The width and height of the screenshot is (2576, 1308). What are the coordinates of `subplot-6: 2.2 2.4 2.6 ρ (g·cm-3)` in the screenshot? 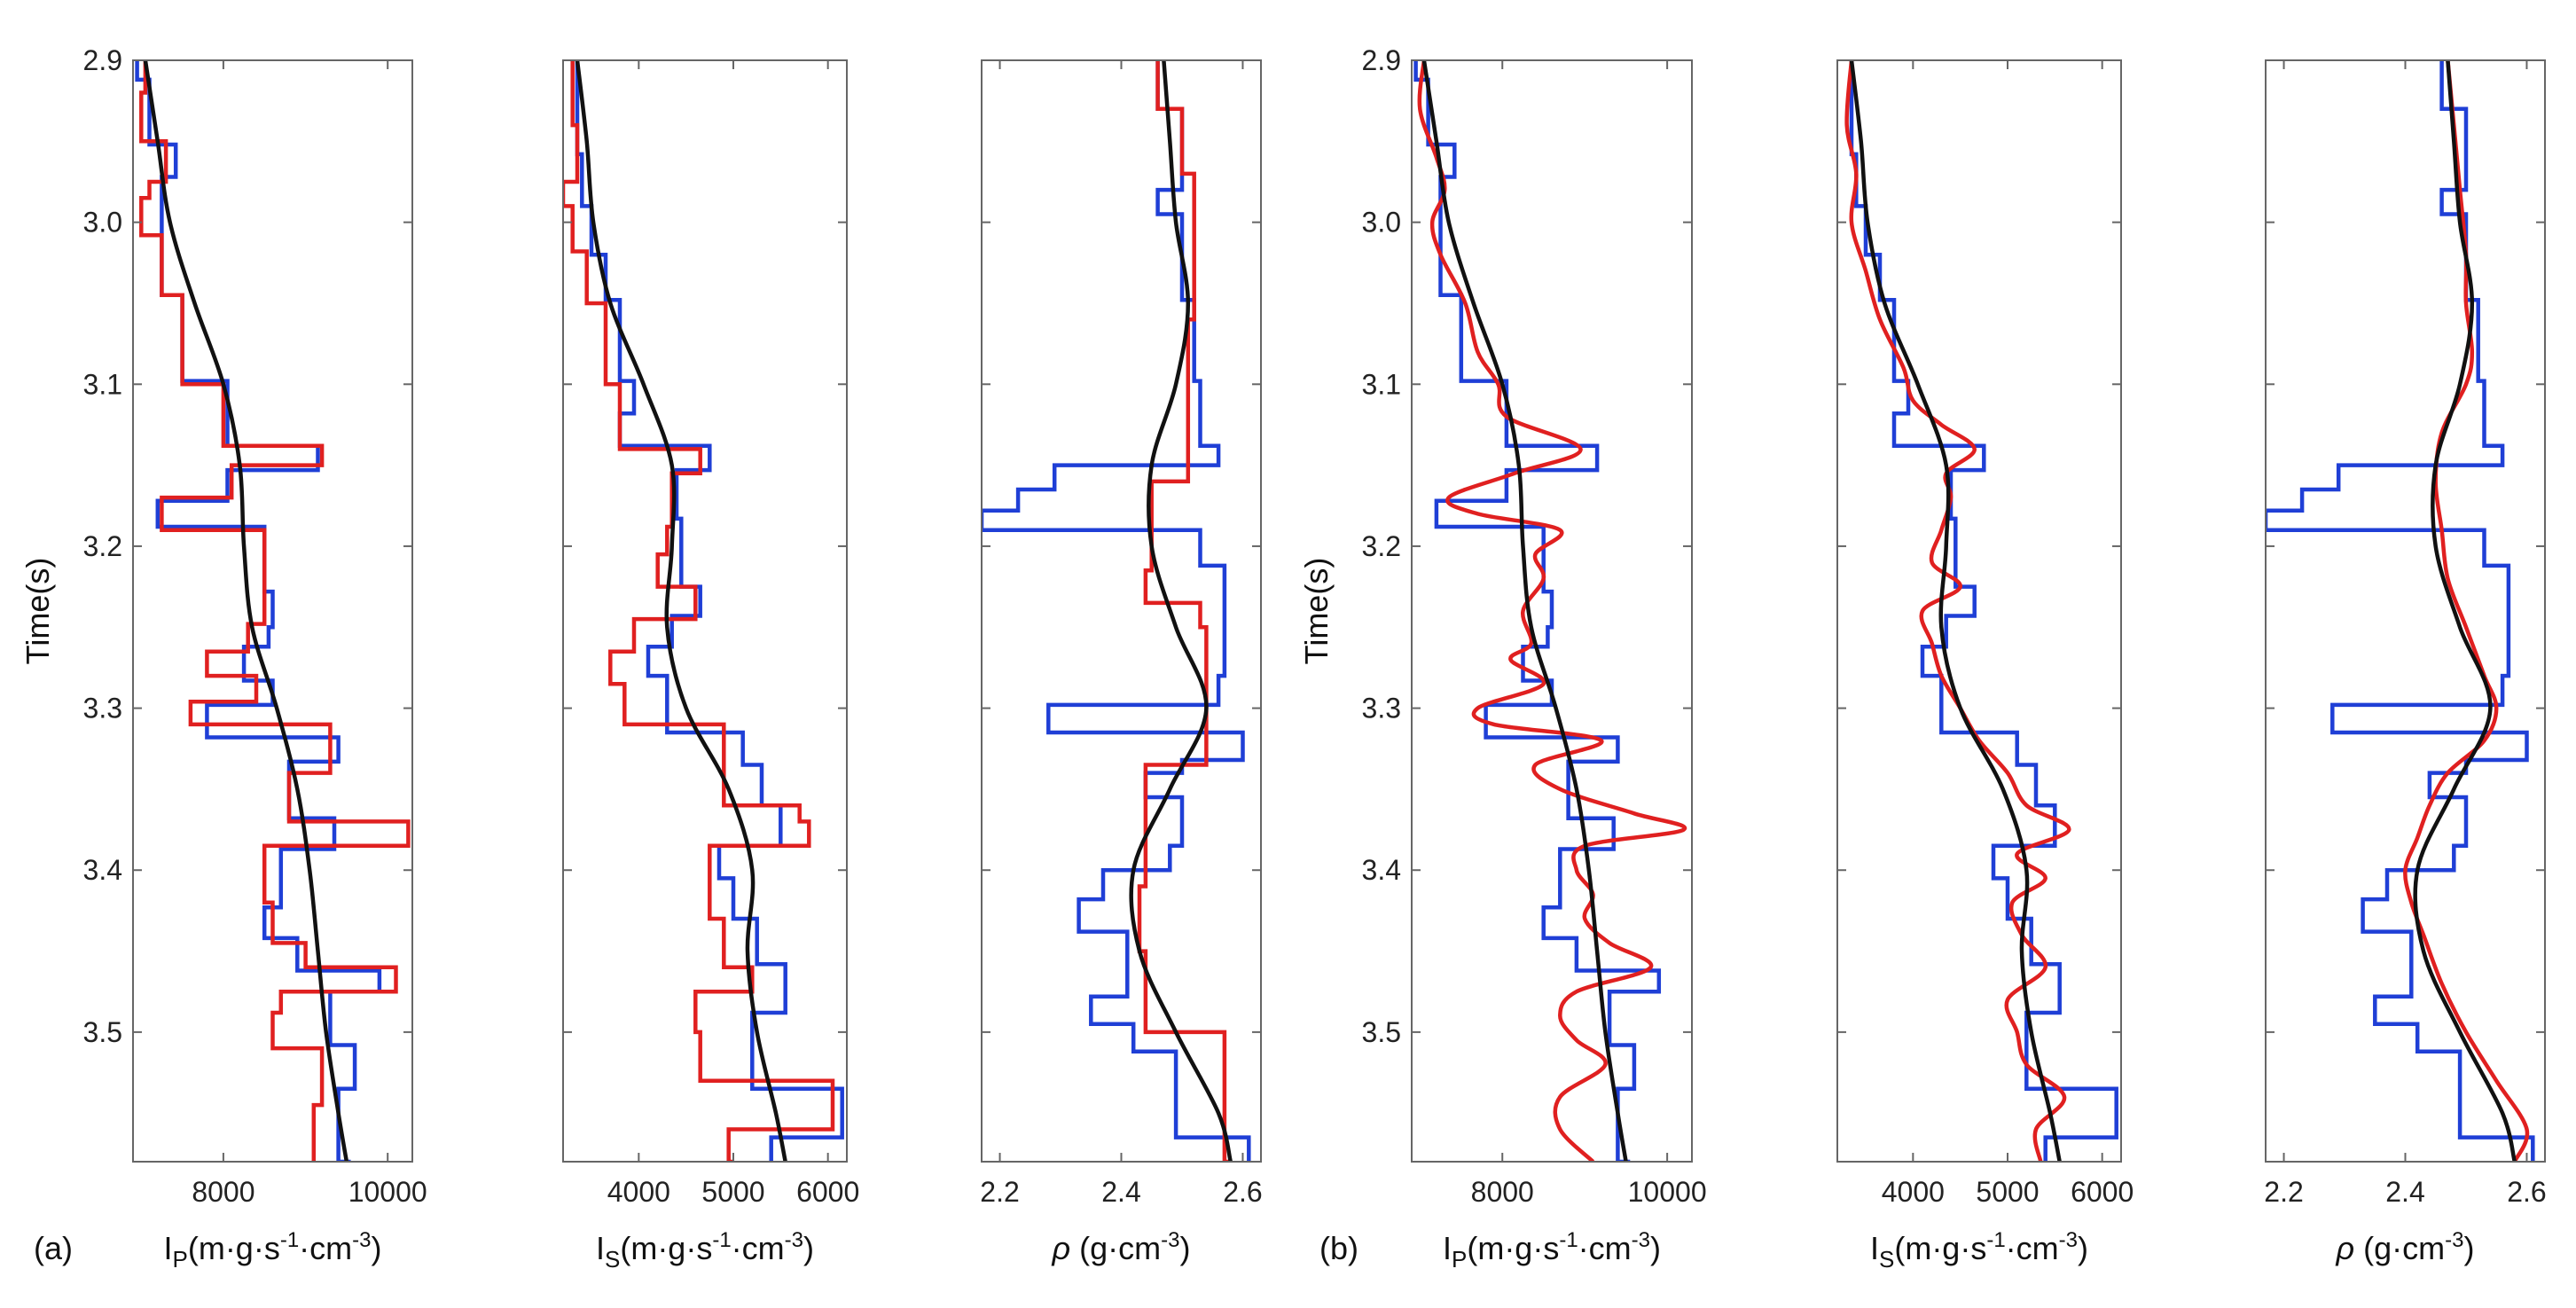 It's located at (2405, 662).